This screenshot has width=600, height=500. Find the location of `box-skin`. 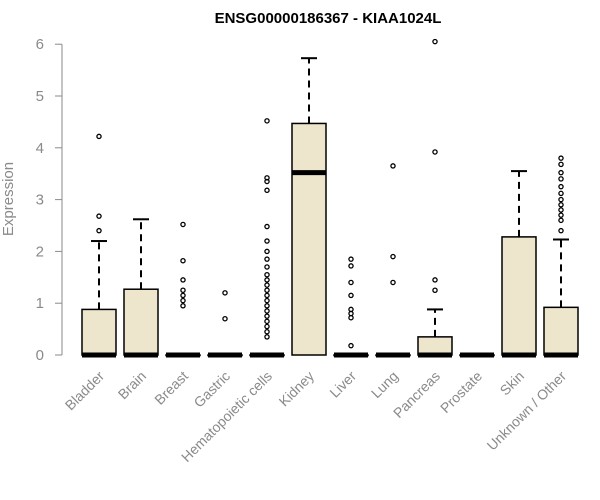

box-skin is located at coordinates (519, 264).